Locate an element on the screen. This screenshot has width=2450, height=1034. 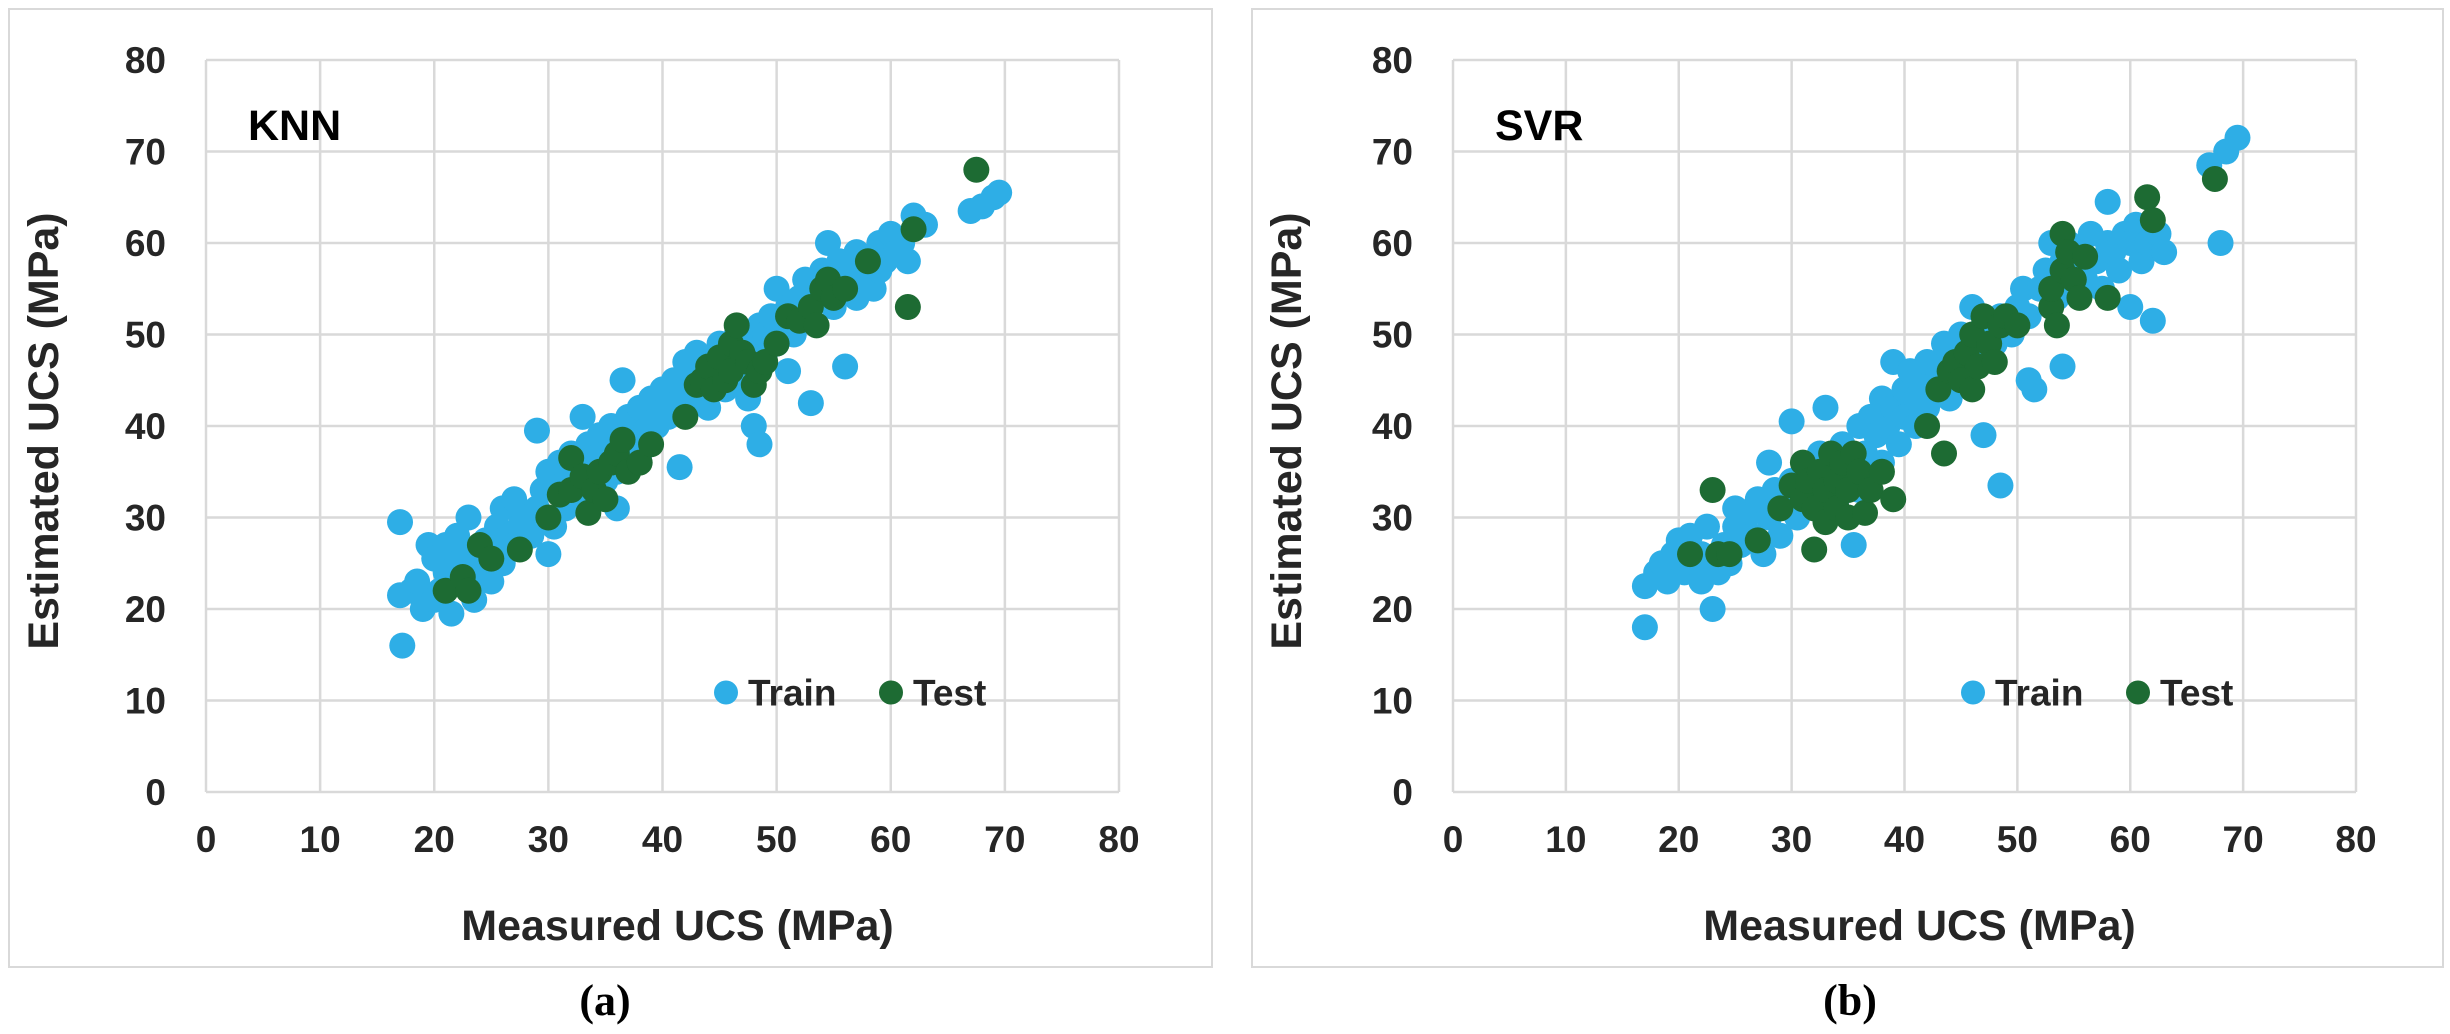
legend-test-label: Test is located at coordinates (2196, 693).